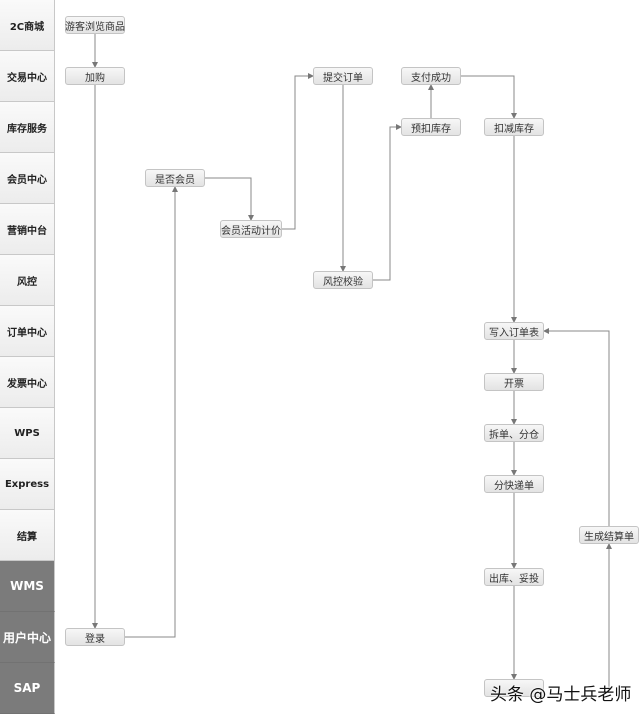 This screenshot has width=640, height=714. What do you see at coordinates (27, 178) in the screenshot?
I see `lane-header: 会员中心` at bounding box center [27, 178].